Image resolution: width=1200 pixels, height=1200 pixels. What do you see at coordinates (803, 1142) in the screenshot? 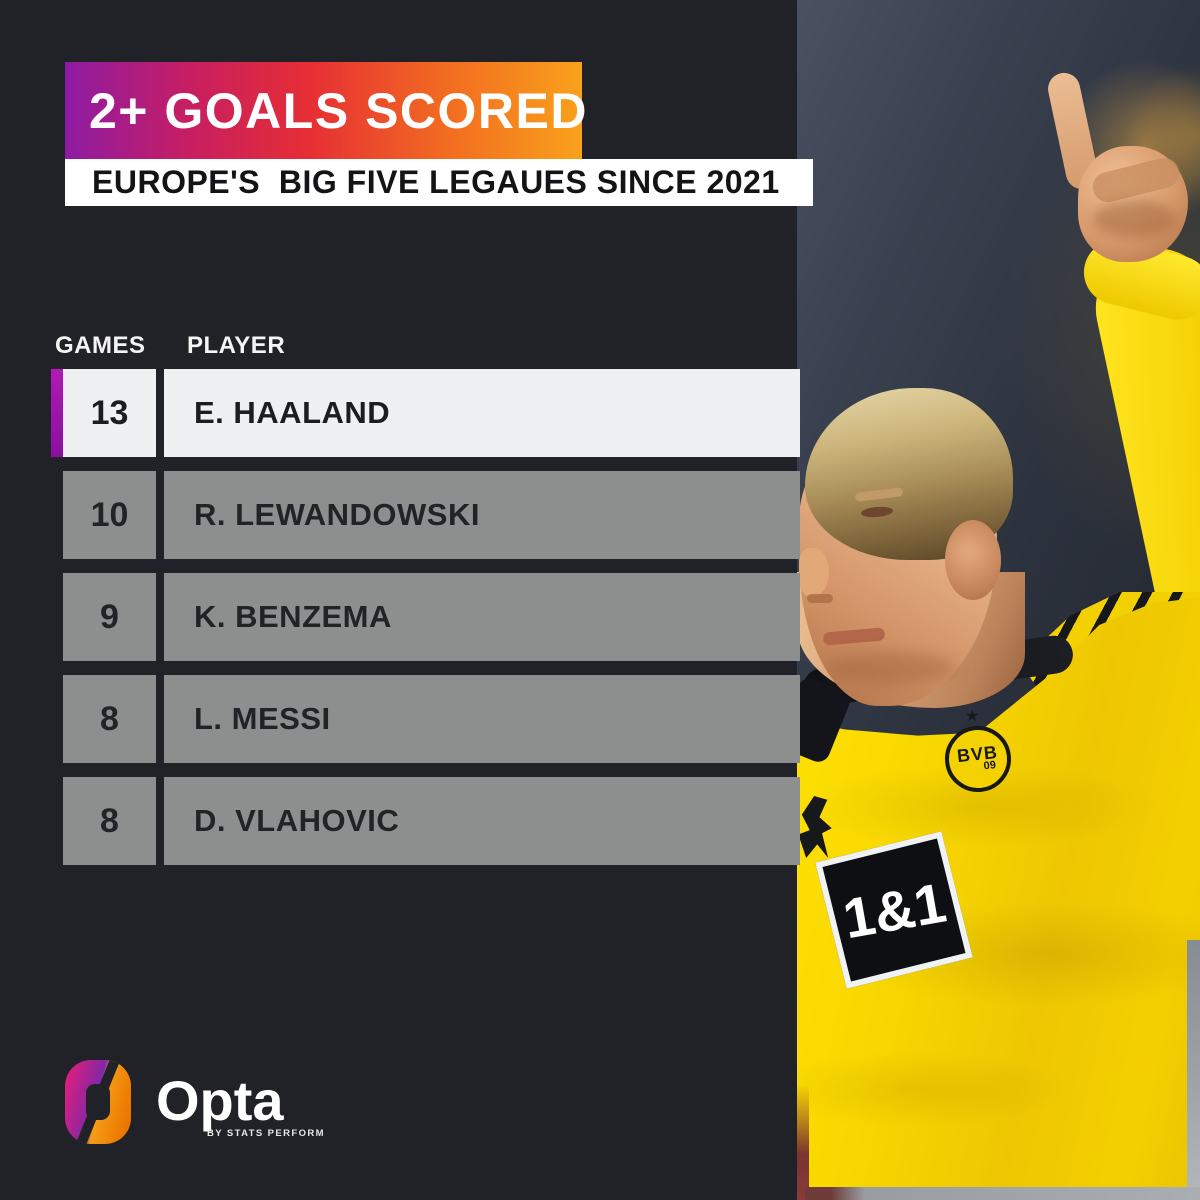
I see `photo-edge-red` at bounding box center [803, 1142].